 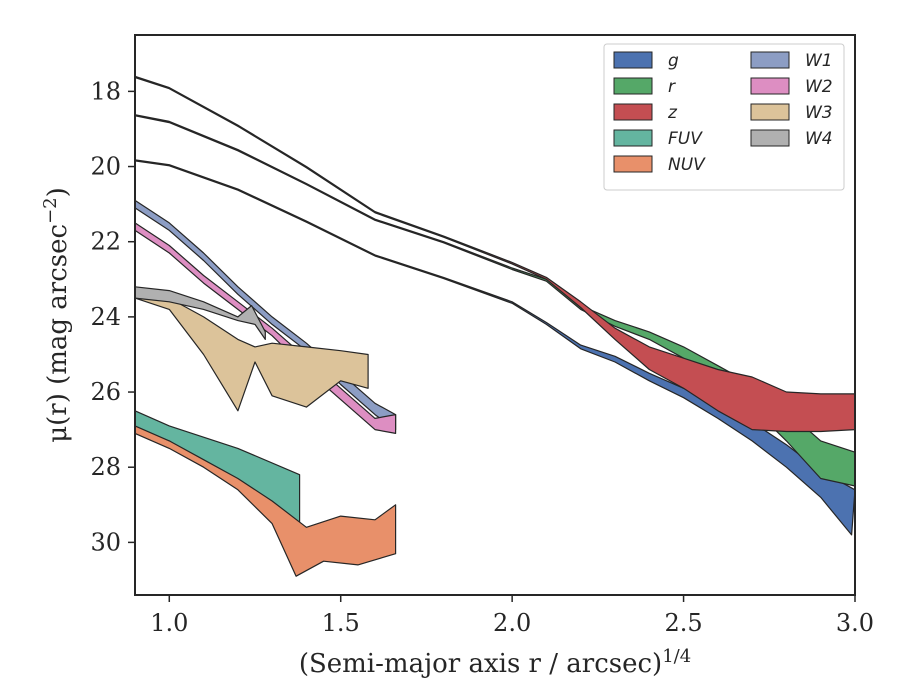 What do you see at coordinates (770, 112) in the screenshot?
I see `legend-swatch-W3` at bounding box center [770, 112].